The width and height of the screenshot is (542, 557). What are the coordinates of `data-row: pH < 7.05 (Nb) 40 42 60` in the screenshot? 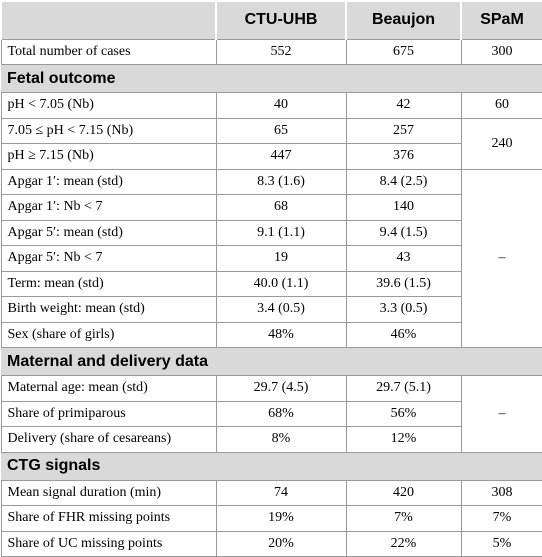 It's located at (271, 105).